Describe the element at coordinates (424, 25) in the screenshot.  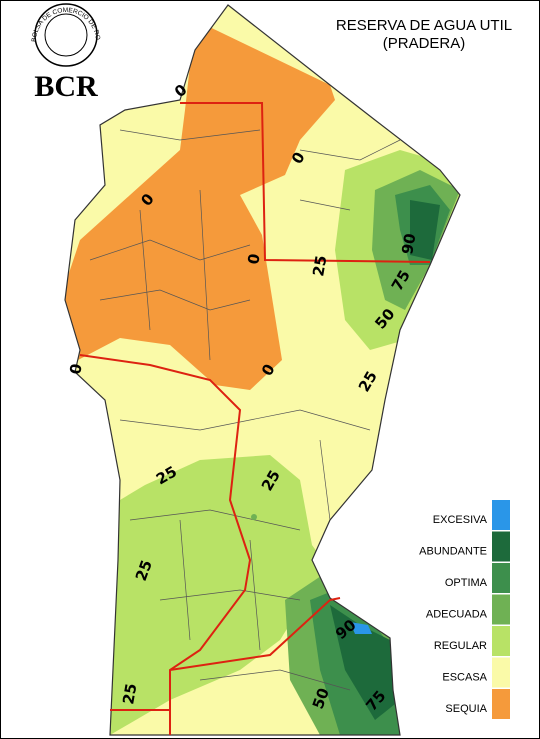
I see `title: RESERVA DE AGUA UTIL` at that location.